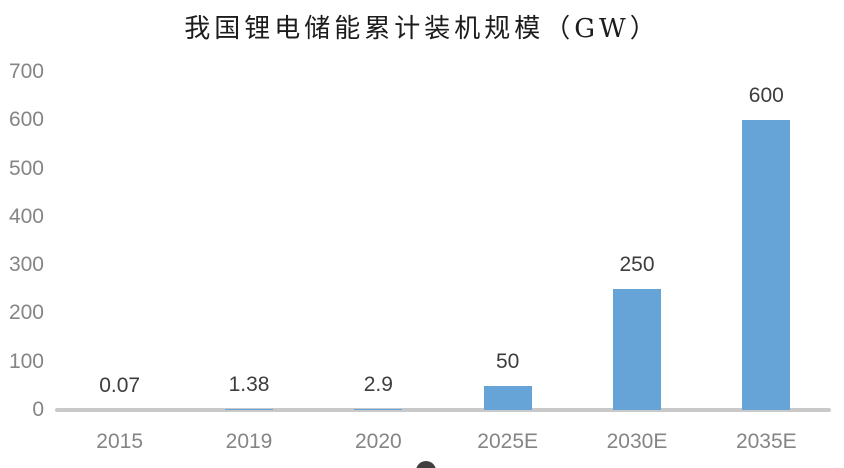 The width and height of the screenshot is (844, 468). I want to click on watermark-partial-logo, so click(426, 464).